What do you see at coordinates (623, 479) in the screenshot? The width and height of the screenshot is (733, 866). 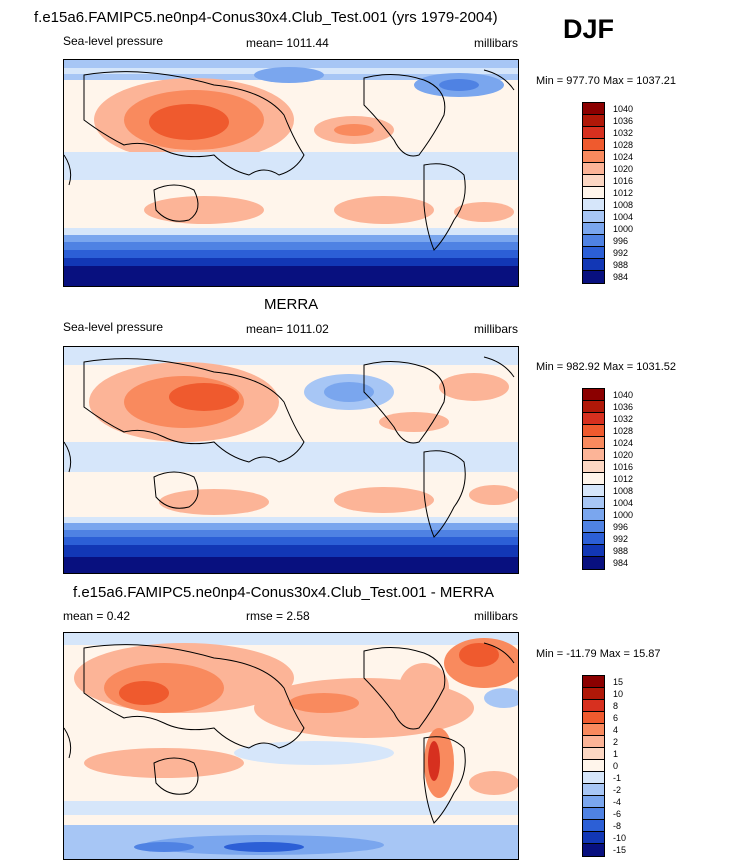 I see `colorbar-label: 1012` at bounding box center [623, 479].